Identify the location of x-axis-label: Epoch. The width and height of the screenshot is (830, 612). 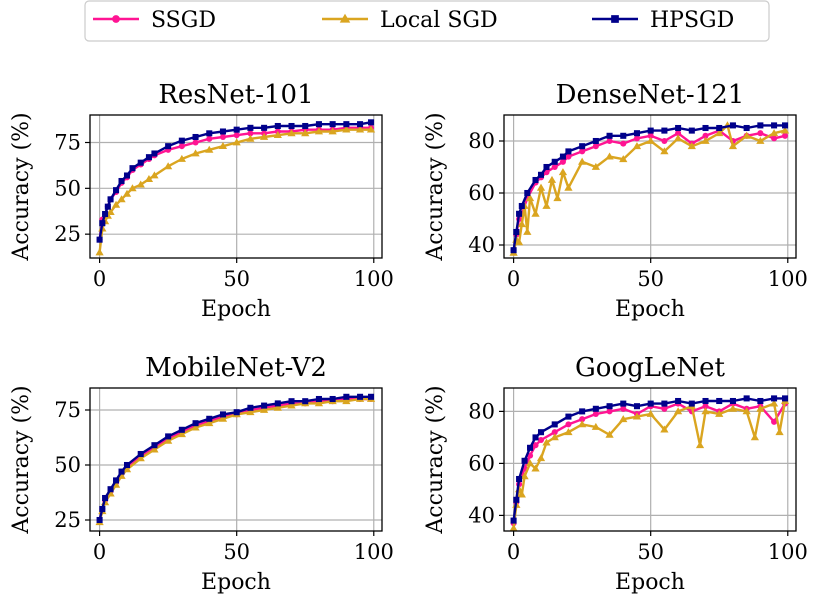
(236, 582).